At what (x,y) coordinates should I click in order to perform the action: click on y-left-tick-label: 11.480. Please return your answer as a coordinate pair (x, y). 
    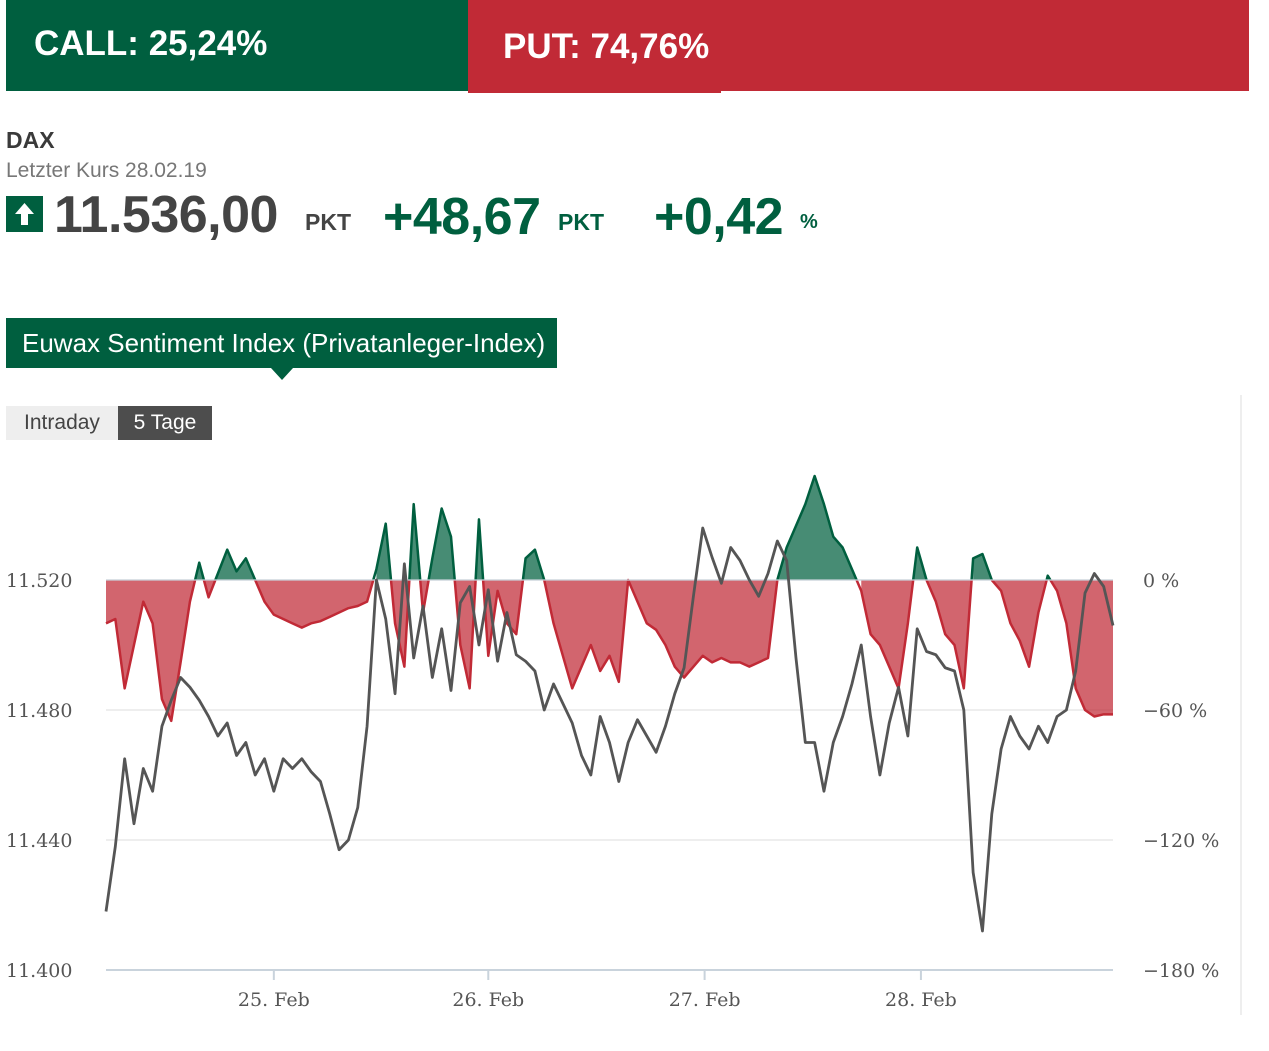
    Looking at the image, I should click on (39, 711).